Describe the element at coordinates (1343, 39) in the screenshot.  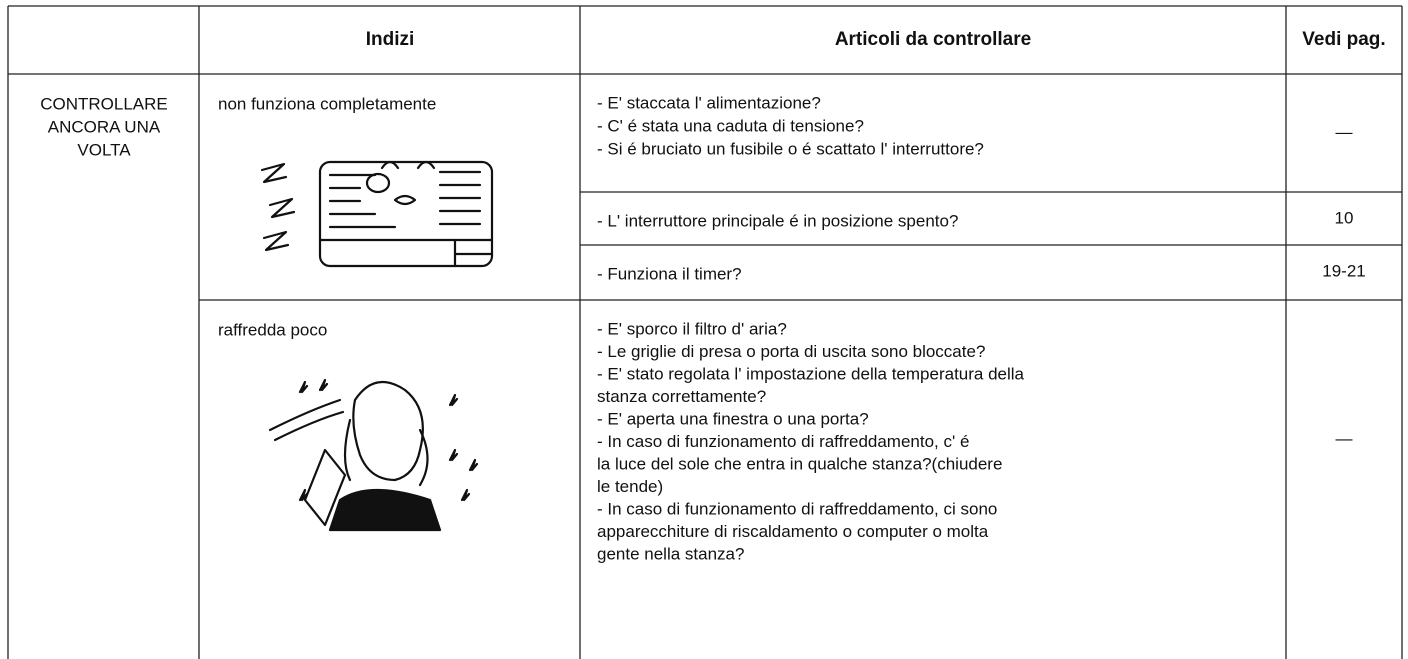
I see `header-pagine: Vedi pag.` at that location.